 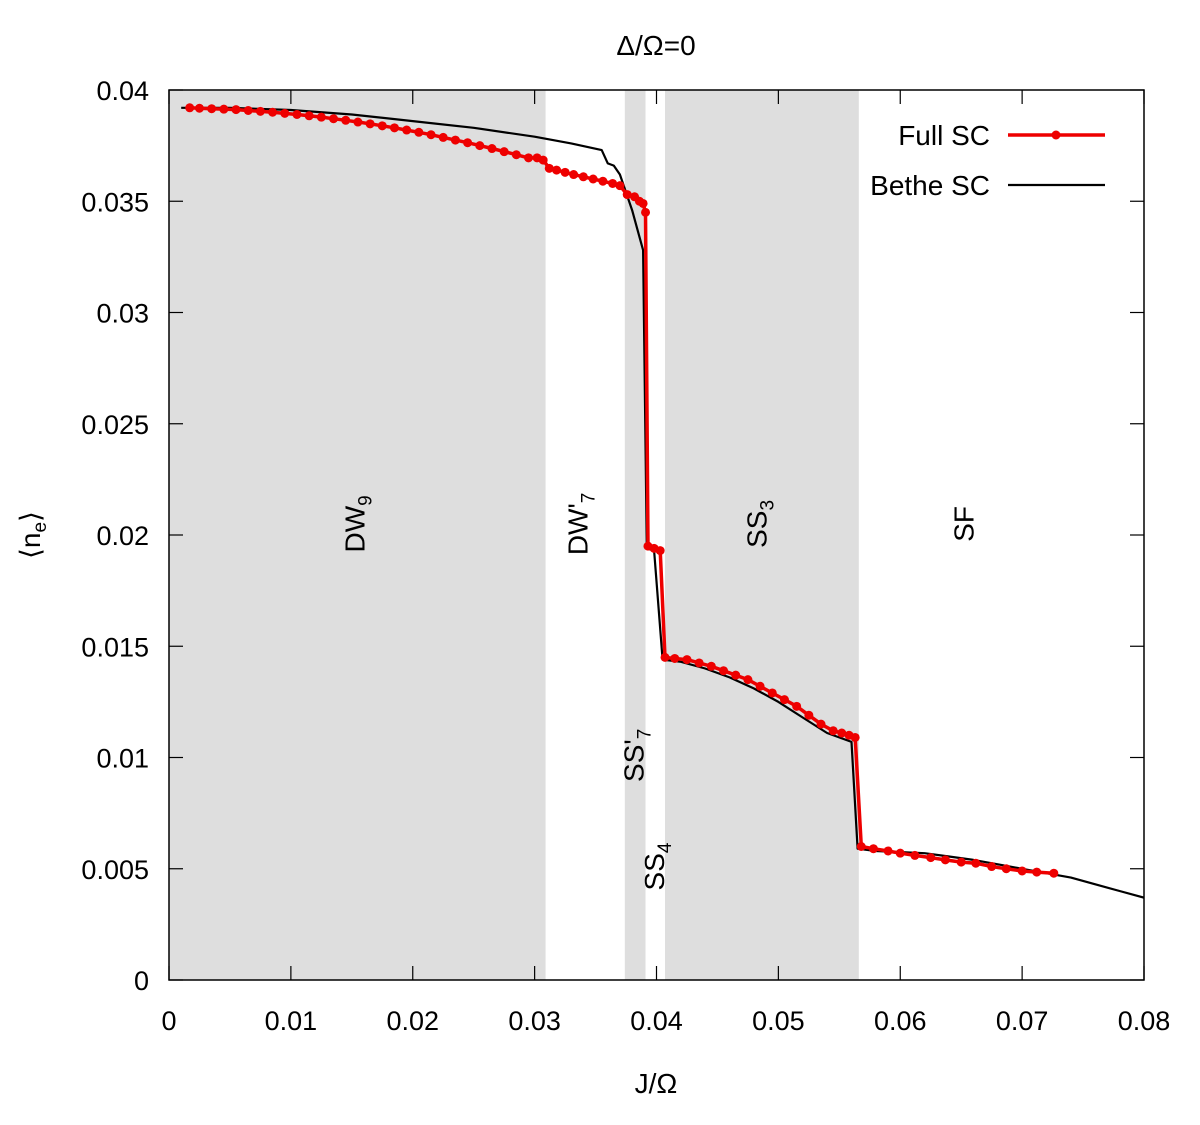 I want to click on region-label-sub: 9, so click(x=365, y=500).